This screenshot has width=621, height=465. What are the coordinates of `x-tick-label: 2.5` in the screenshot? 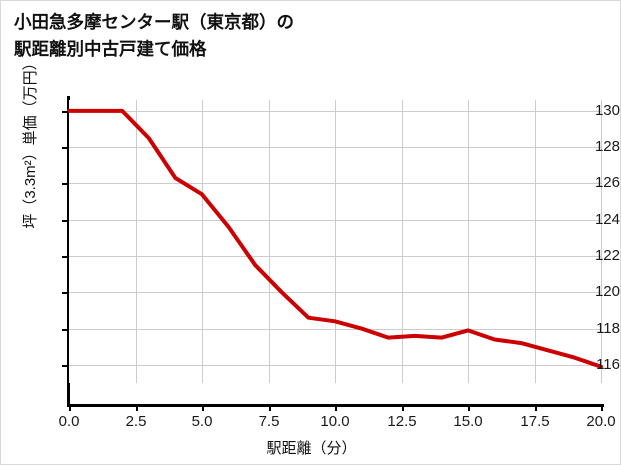 It's located at (136, 421).